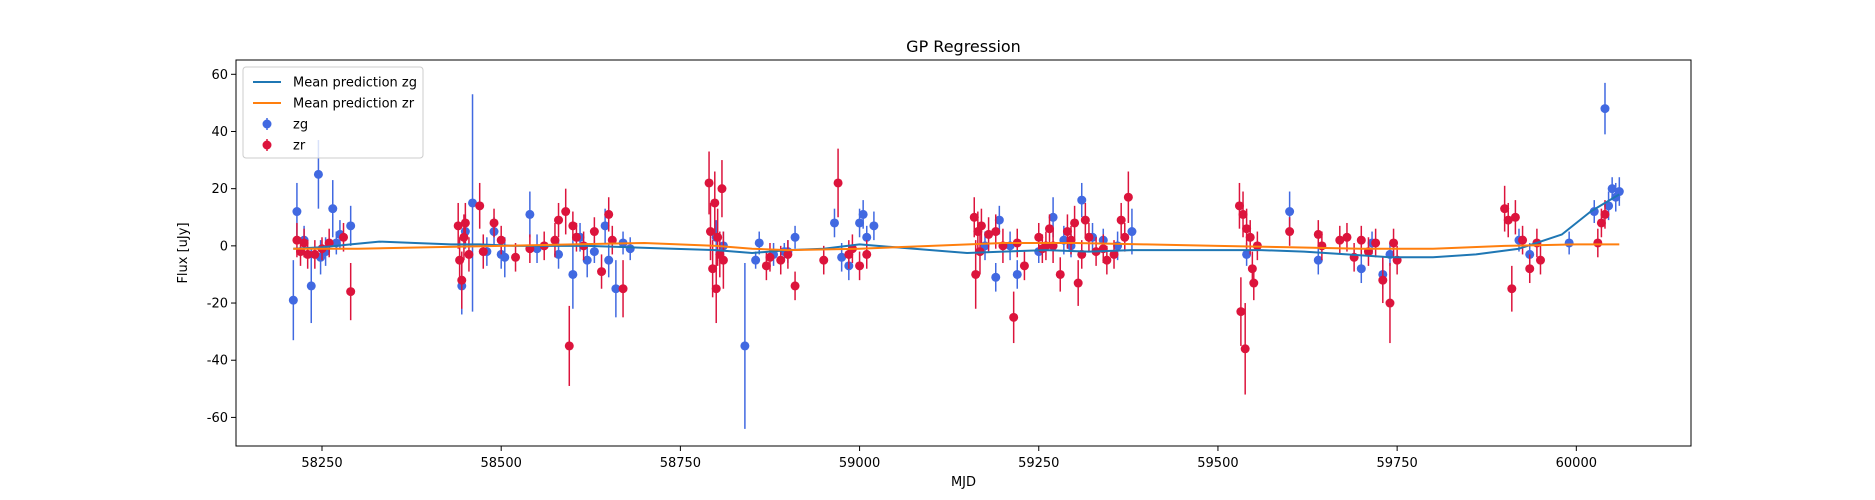 Image resolution: width=1875 pixels, height=500 pixels. I want to click on x-tick-label: 58250, so click(321, 463).